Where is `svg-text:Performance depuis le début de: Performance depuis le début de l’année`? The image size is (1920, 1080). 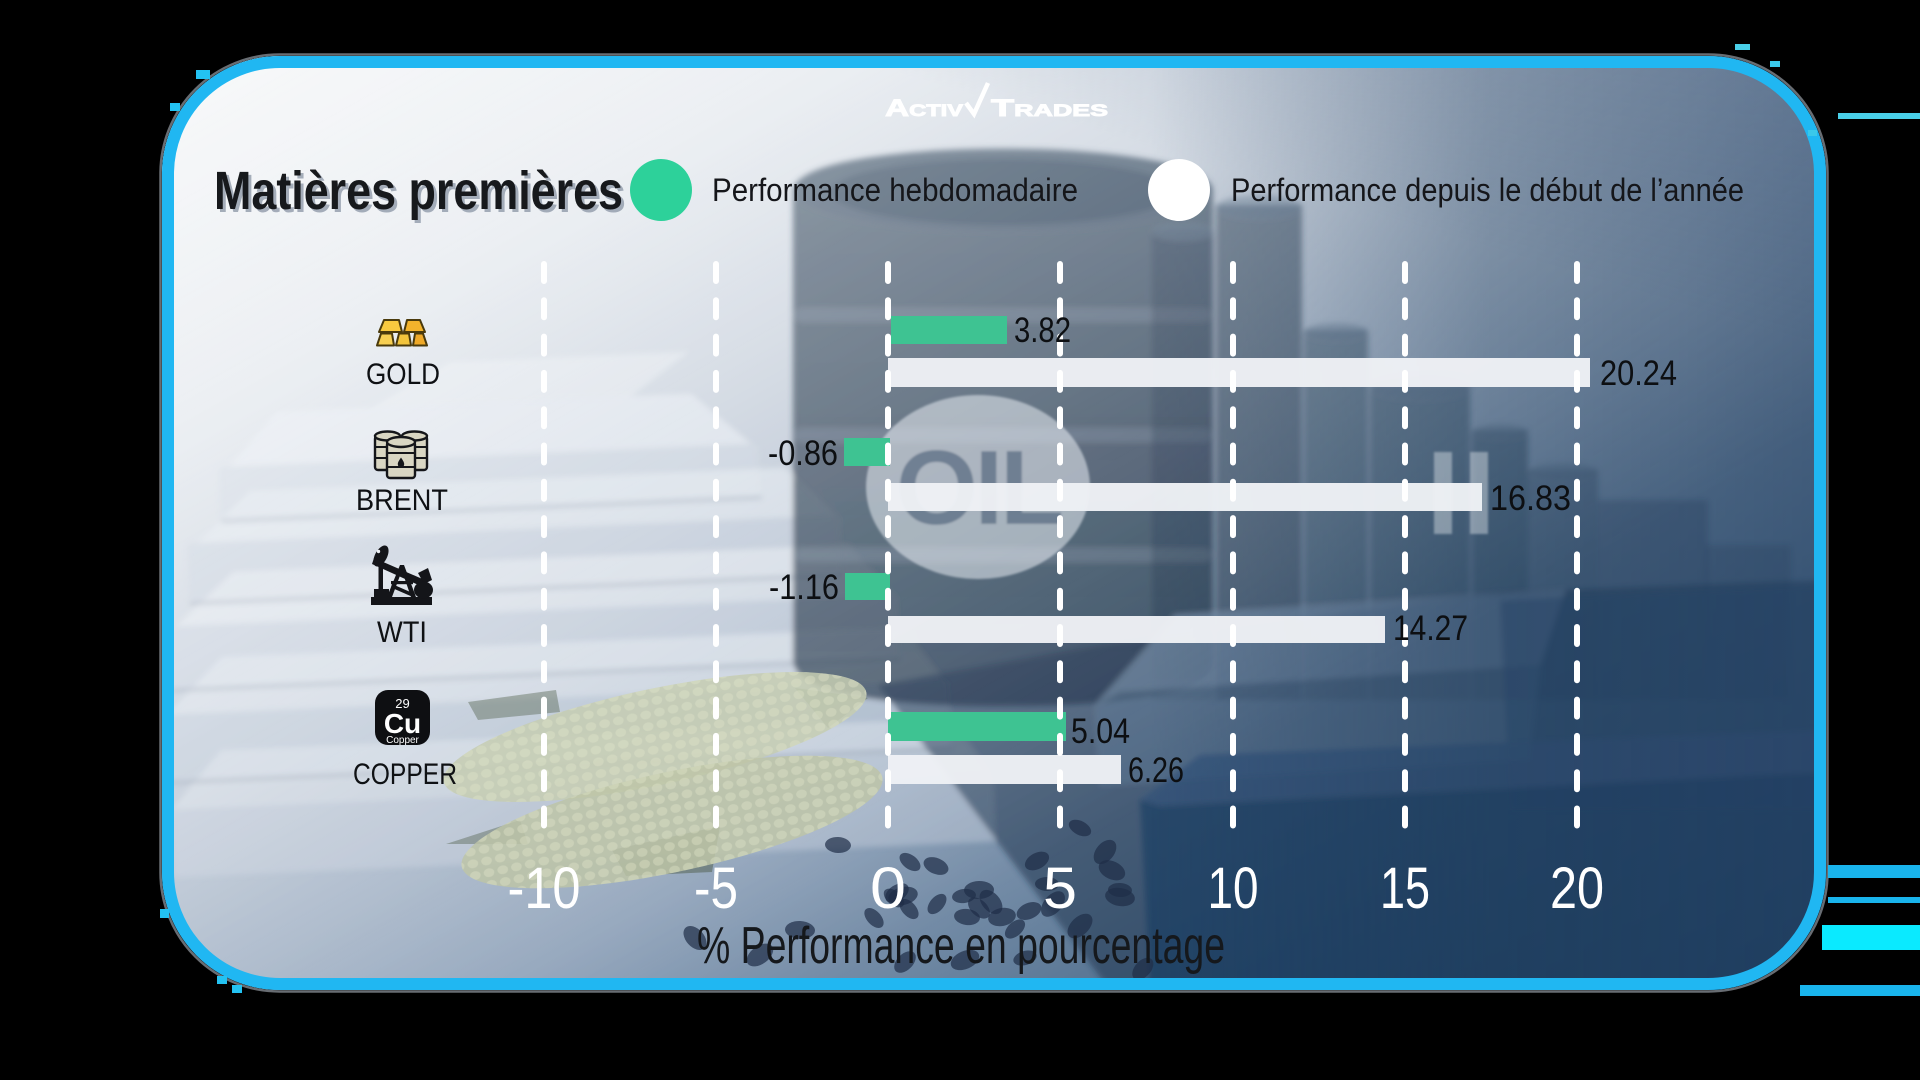
svg-text:Performance depuis le début de: Performance depuis le début de l’année is located at coordinates (1487, 190).